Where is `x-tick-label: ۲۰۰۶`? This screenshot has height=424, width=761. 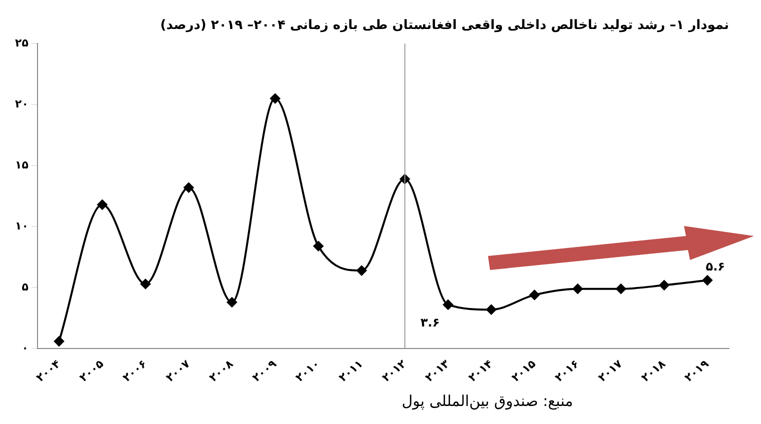
x-tick-label: ۲۰۰۶ is located at coordinates (135, 370).